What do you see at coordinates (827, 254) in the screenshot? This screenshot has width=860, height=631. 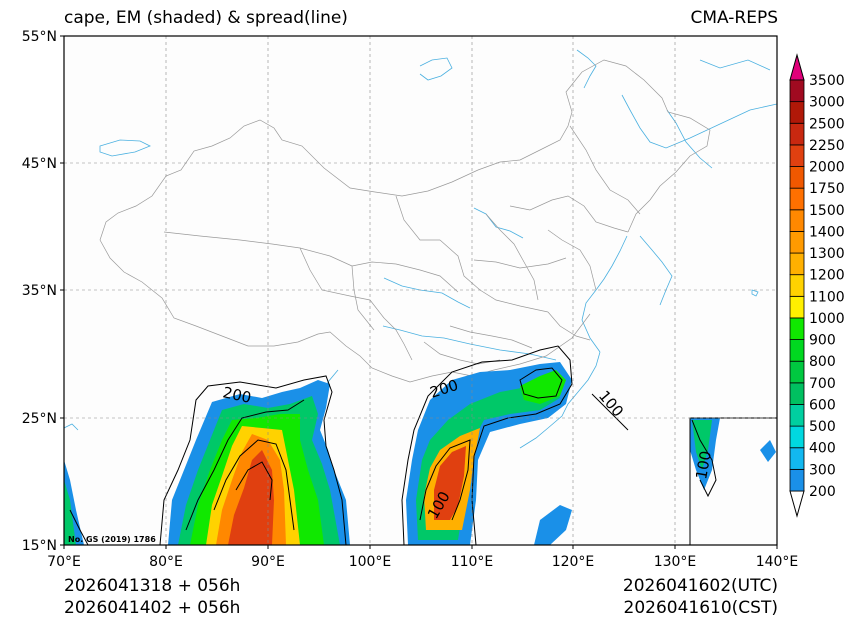 I see `colorbar-label: 1300` at bounding box center [827, 254].